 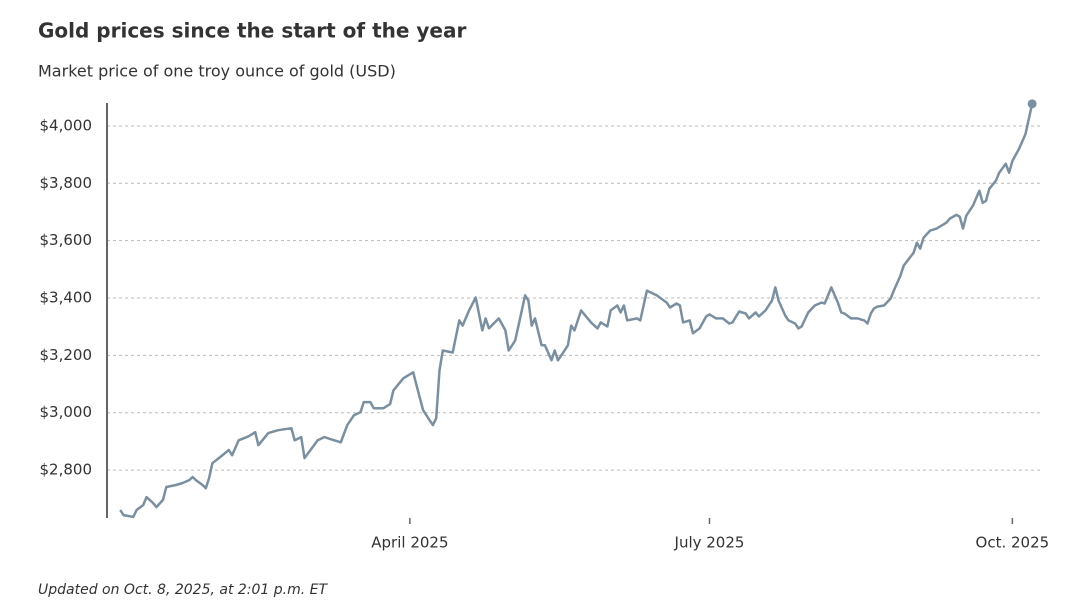 What do you see at coordinates (66, 298) in the screenshot?
I see `y-tick-label: $3,400` at bounding box center [66, 298].